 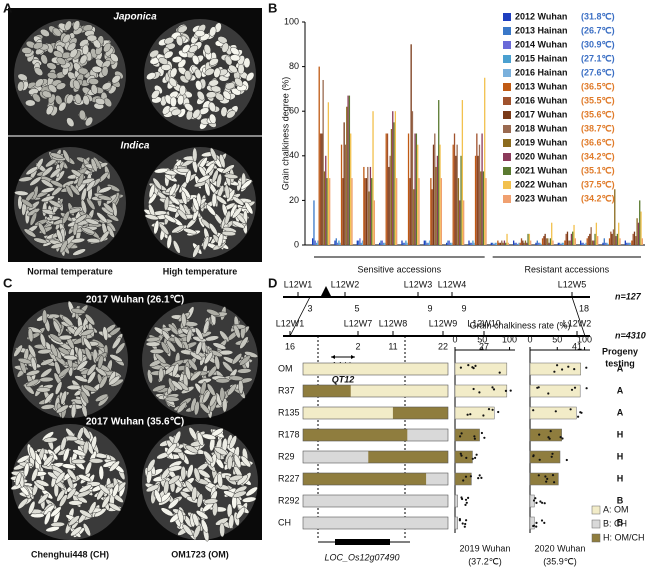 I want to click on caption: OM1723 (OM), so click(x=200, y=554).